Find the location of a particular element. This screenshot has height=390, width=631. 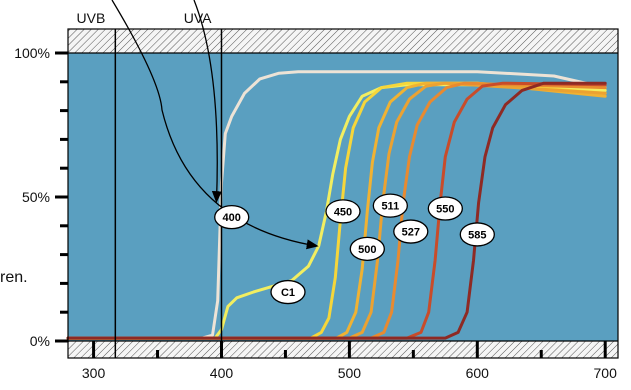

label-text: 527 is located at coordinates (411, 233).